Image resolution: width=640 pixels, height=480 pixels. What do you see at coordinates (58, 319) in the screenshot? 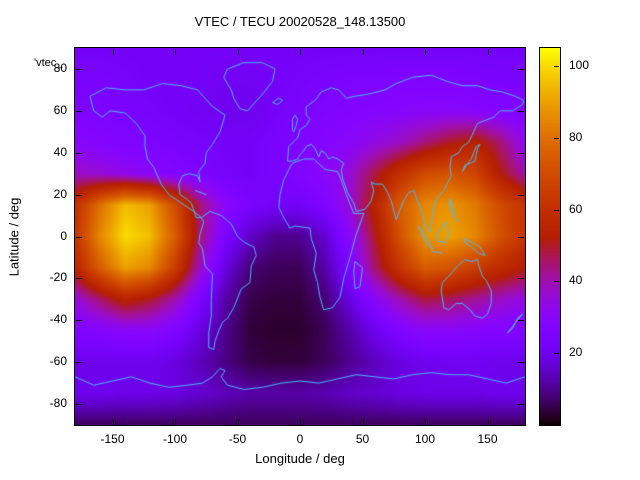
I see `y-tick-label: -40` at bounding box center [58, 319].